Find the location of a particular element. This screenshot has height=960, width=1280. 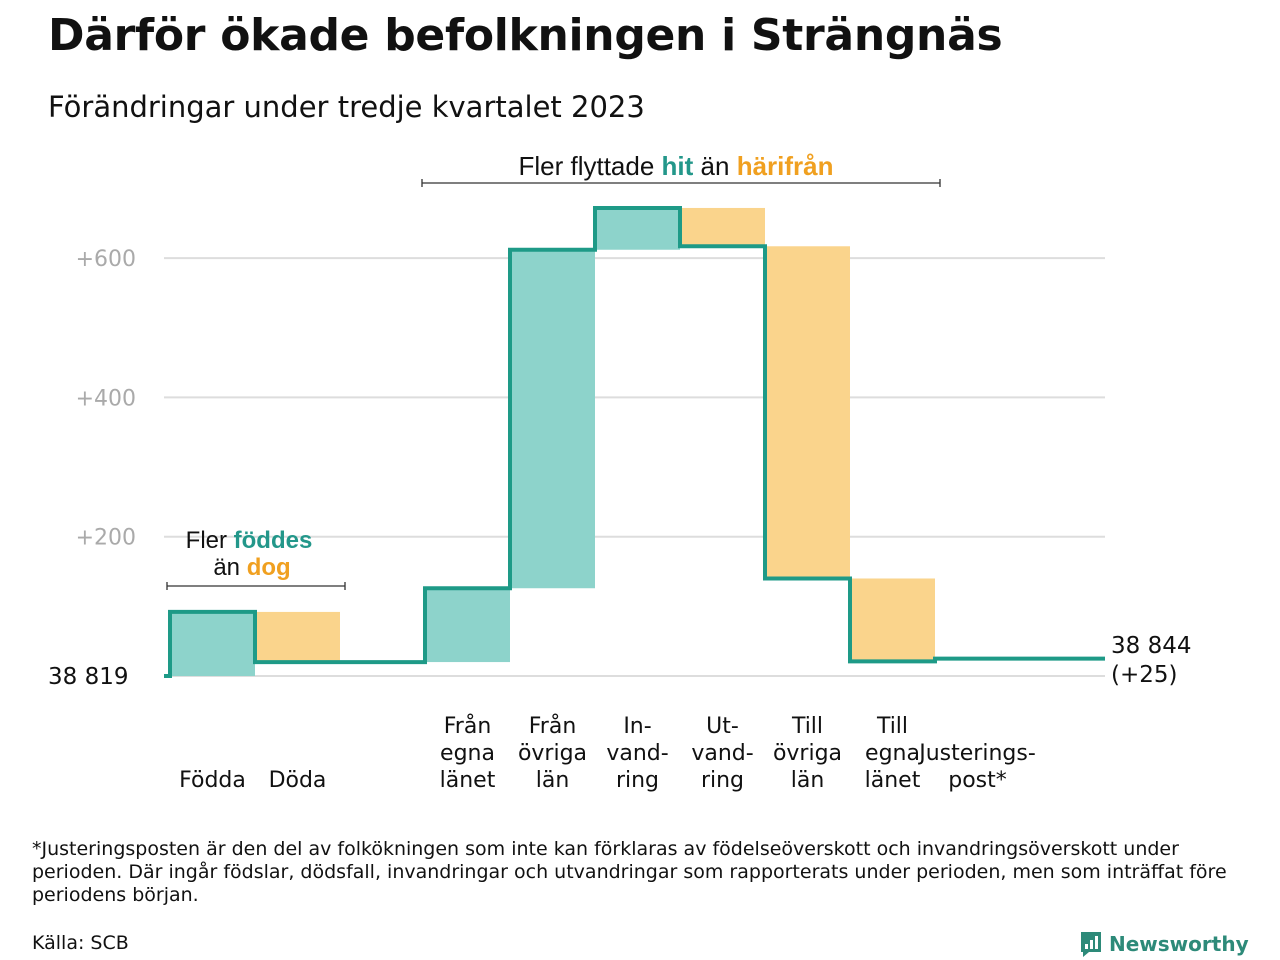

y-tick-label: +600 is located at coordinates (106, 259).